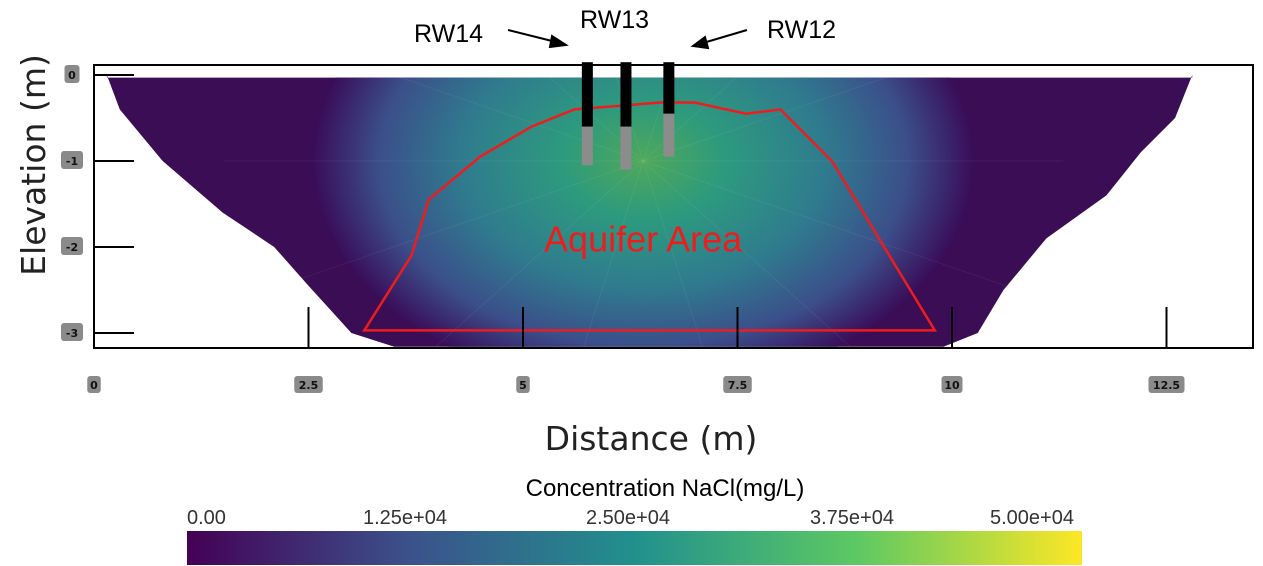 The width and height of the screenshot is (1263, 566). What do you see at coordinates (33, 165) in the screenshot?
I see `y-axis-title: Elevation (m)` at bounding box center [33, 165].